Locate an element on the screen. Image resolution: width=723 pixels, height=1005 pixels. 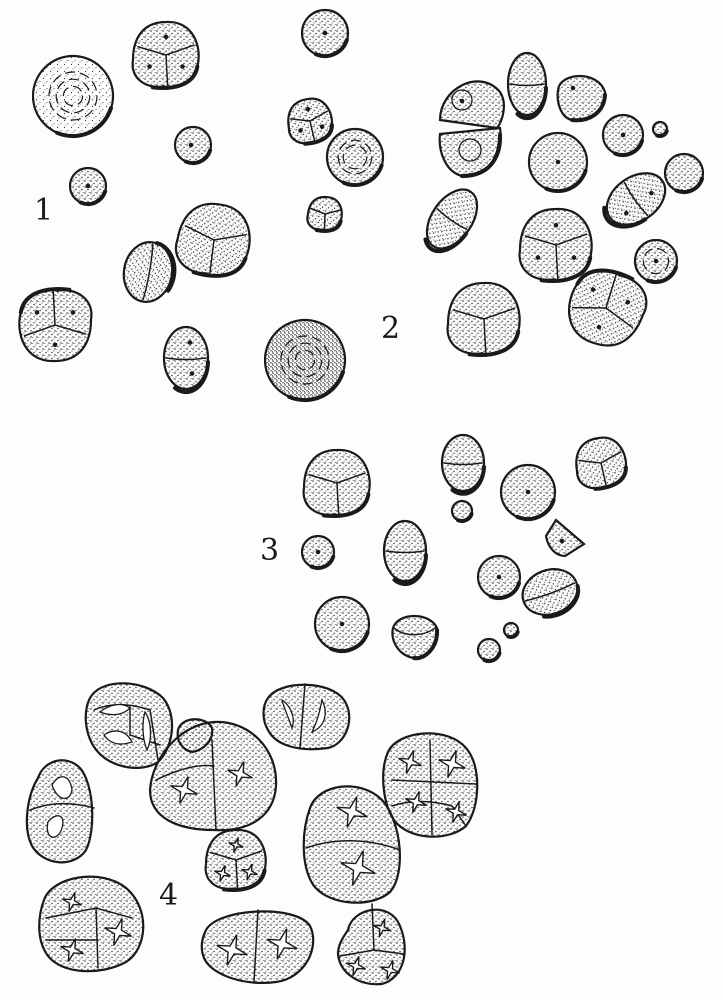
pollen-tetrad-large is located at coordinates (213, 775).